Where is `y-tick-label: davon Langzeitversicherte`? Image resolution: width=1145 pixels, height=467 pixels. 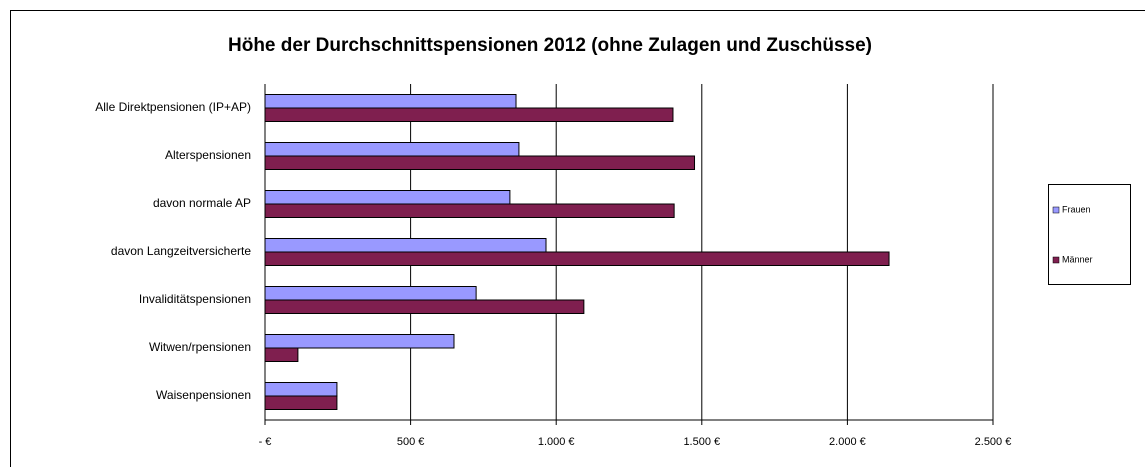
y-tick-label: davon Langzeitversicherte is located at coordinates (181, 251).